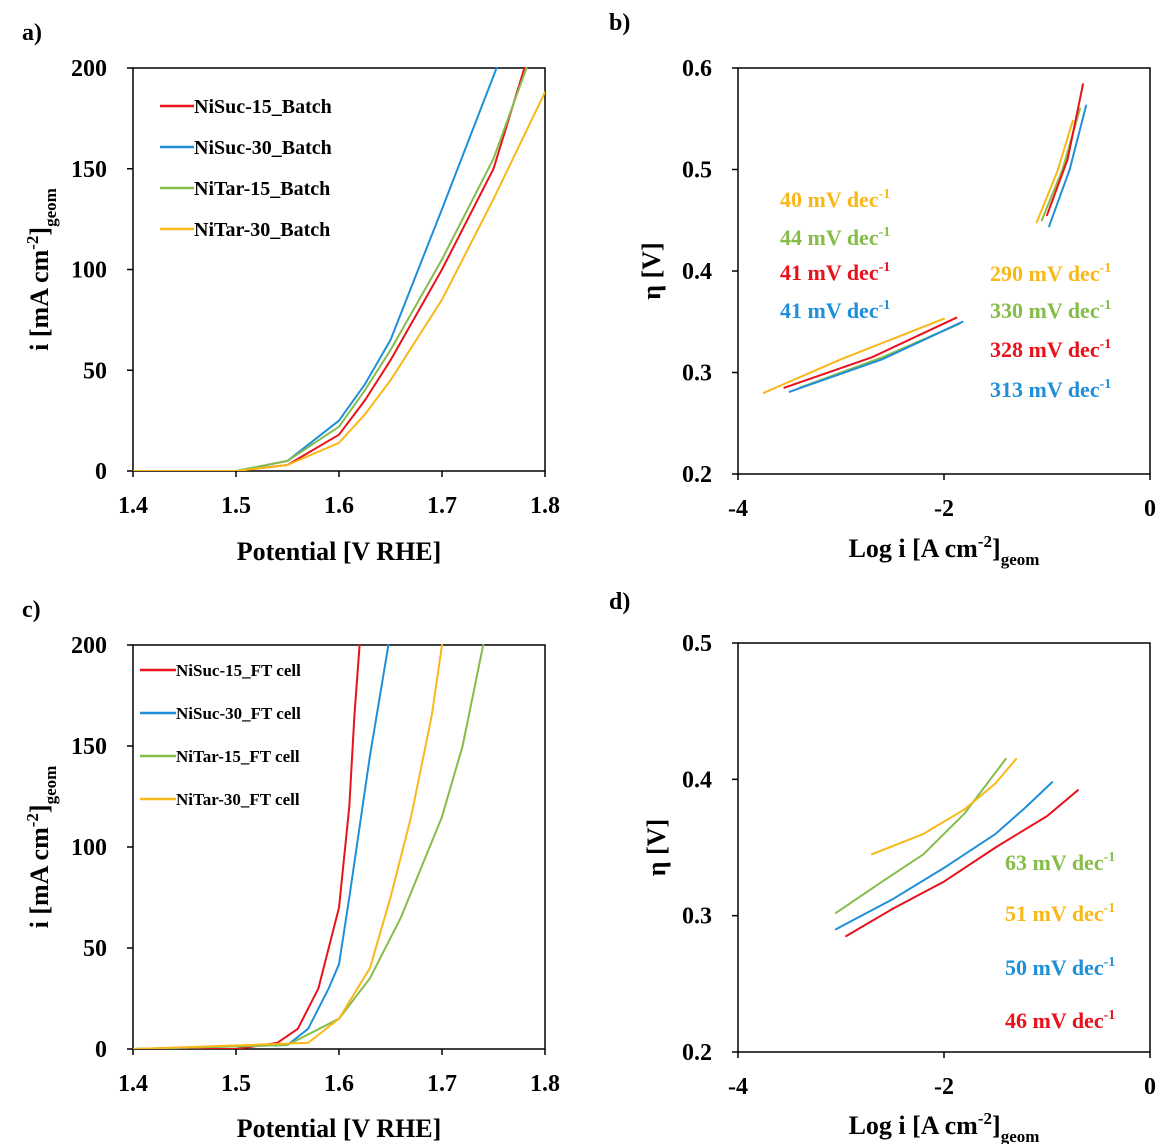 The height and width of the screenshot is (1144, 1161). What do you see at coordinates (31, 610) in the screenshot?
I see `panel-label: c)` at bounding box center [31, 610].